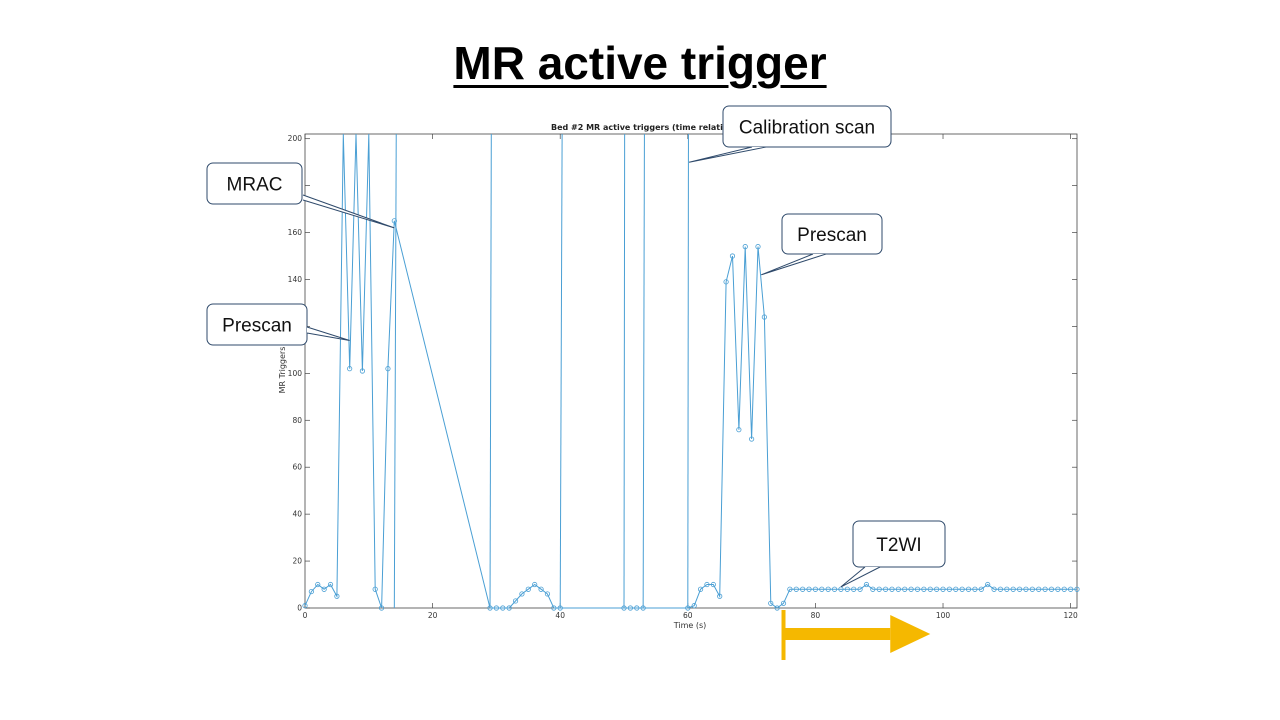  Describe the element at coordinates (642, 127) in the screenshot. I see `chart-title: Bed #2 MR active triggers (time relative` at that location.